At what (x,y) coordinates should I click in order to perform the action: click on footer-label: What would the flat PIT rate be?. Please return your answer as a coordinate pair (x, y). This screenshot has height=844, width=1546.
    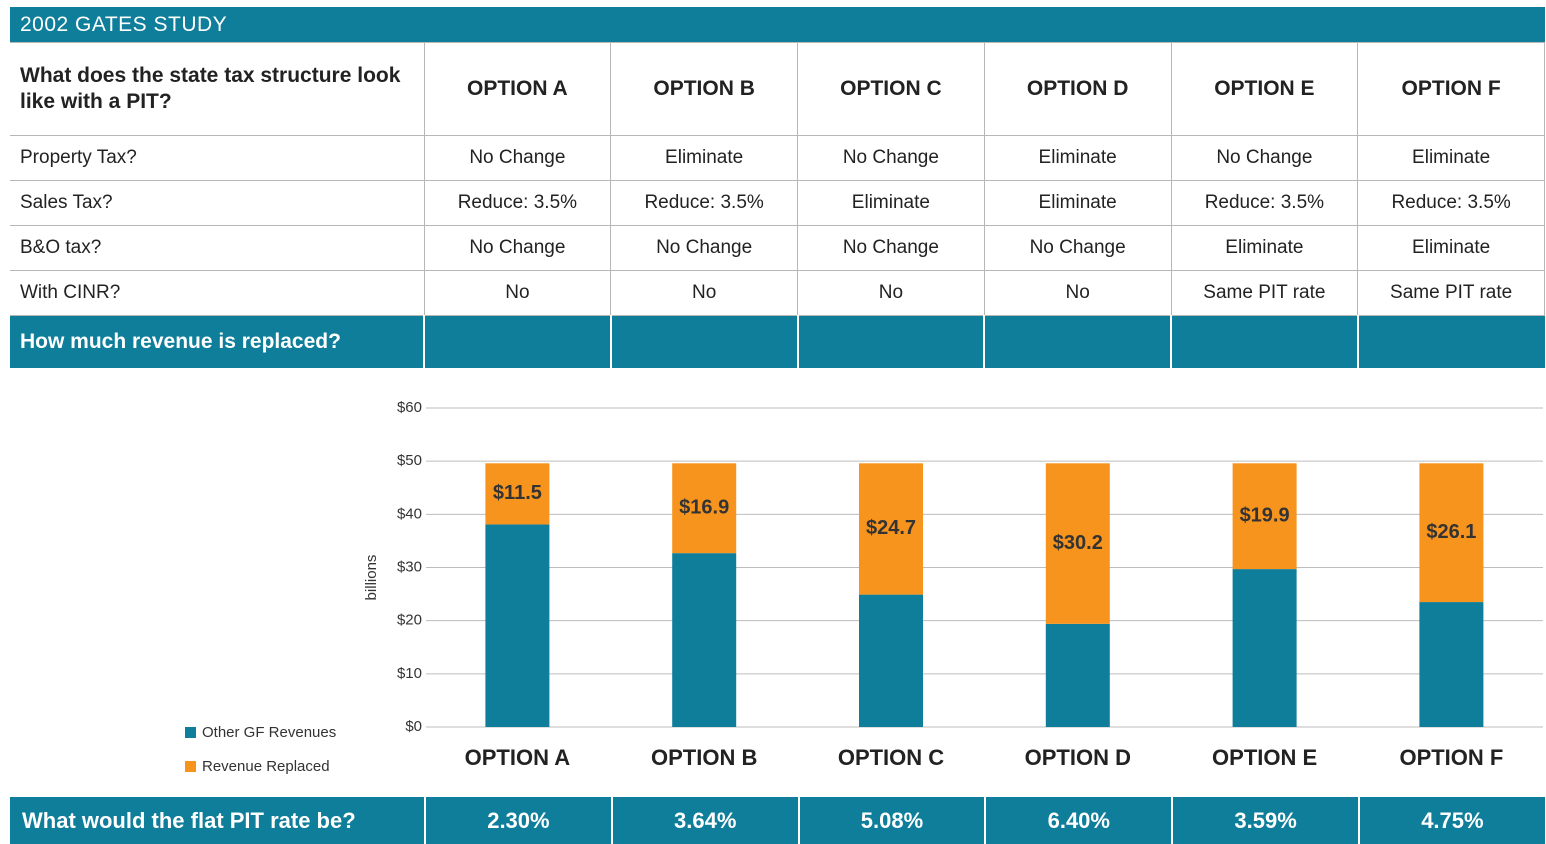
    Looking at the image, I should click on (189, 820).